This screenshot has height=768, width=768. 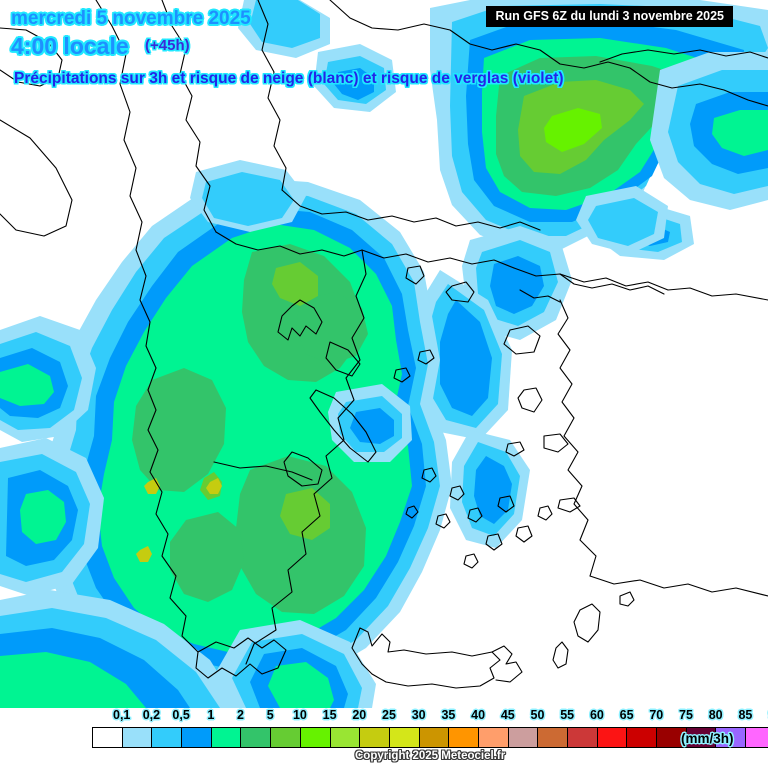 I want to click on forecast-time-label: 4:00 locale, so click(x=70, y=46).